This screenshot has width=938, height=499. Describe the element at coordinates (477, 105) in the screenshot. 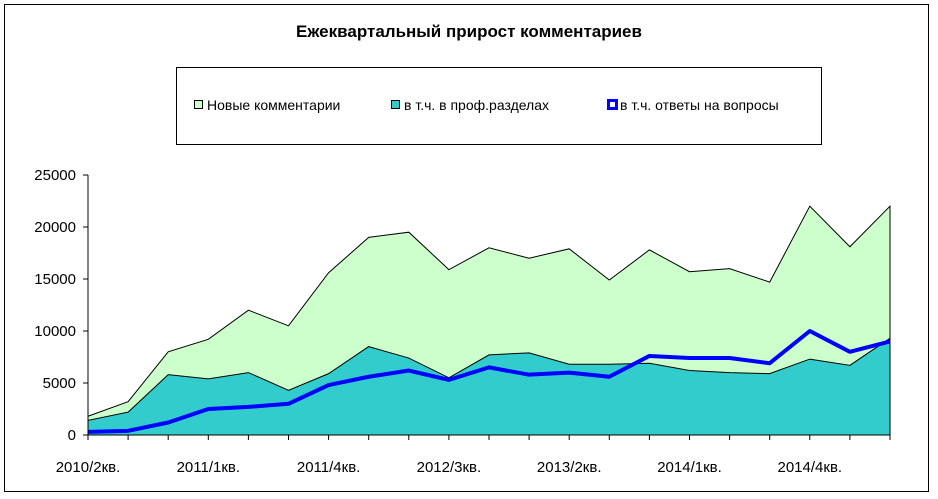

I see `legend-label-prof-sections: в т.ч. в проф.разделах` at that location.